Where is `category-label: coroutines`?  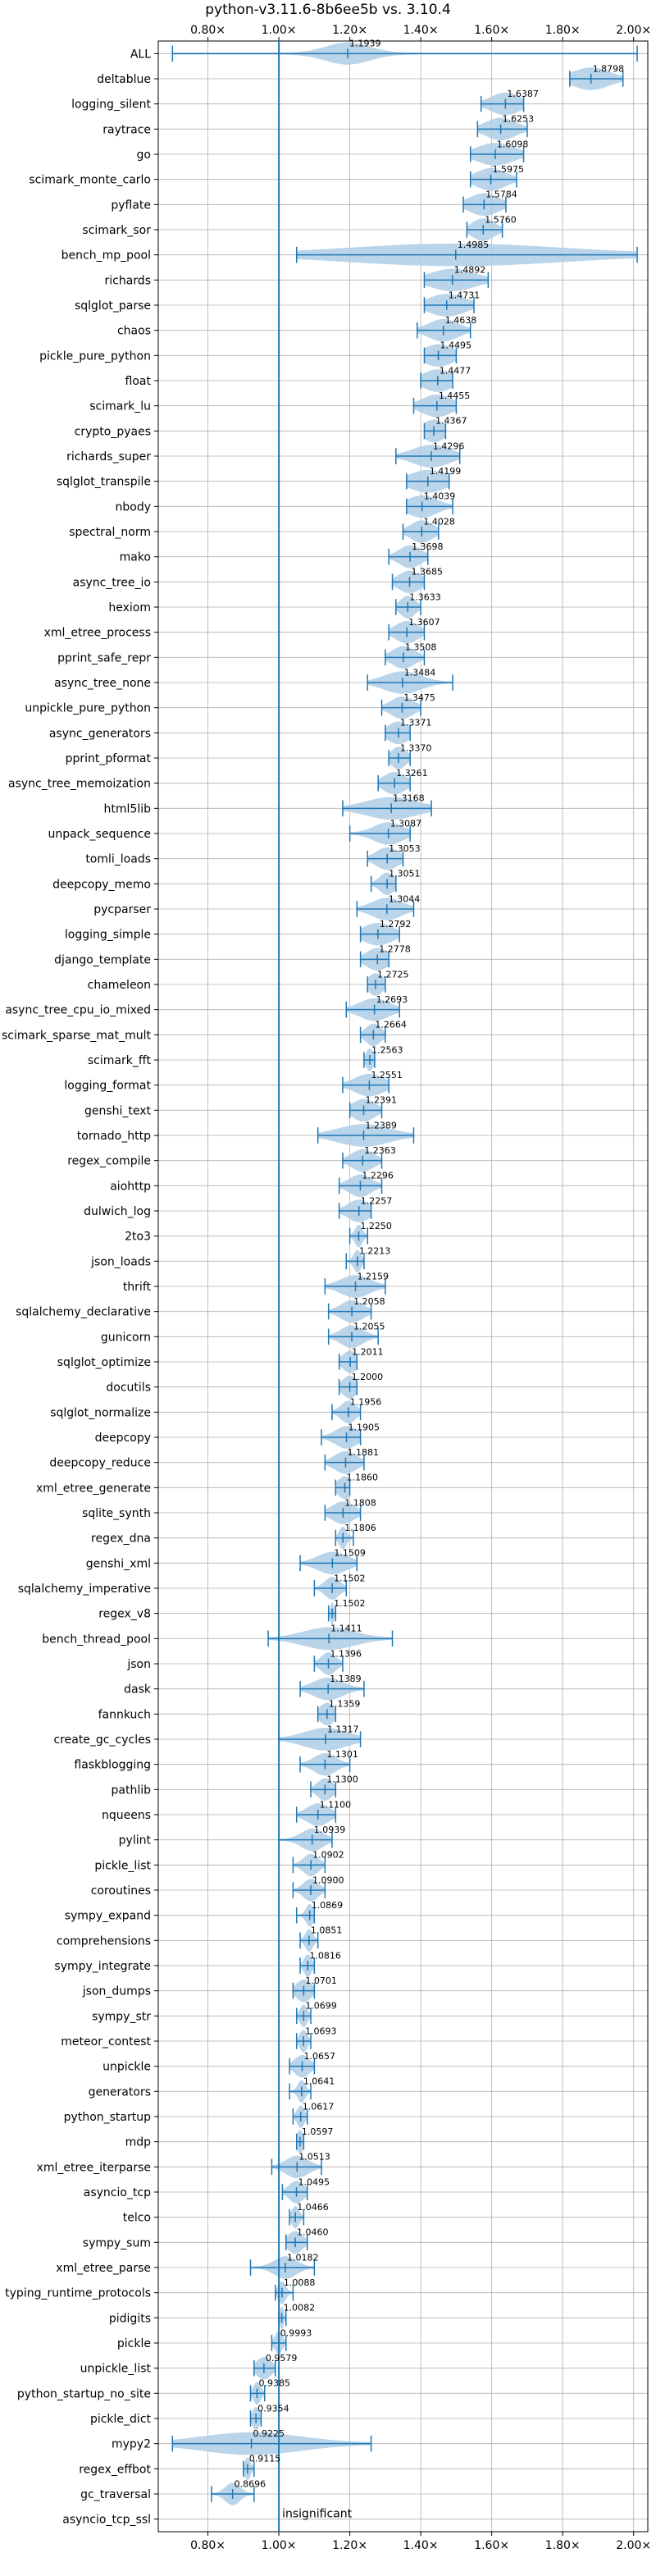
category-label: coroutines is located at coordinates (121, 1891).